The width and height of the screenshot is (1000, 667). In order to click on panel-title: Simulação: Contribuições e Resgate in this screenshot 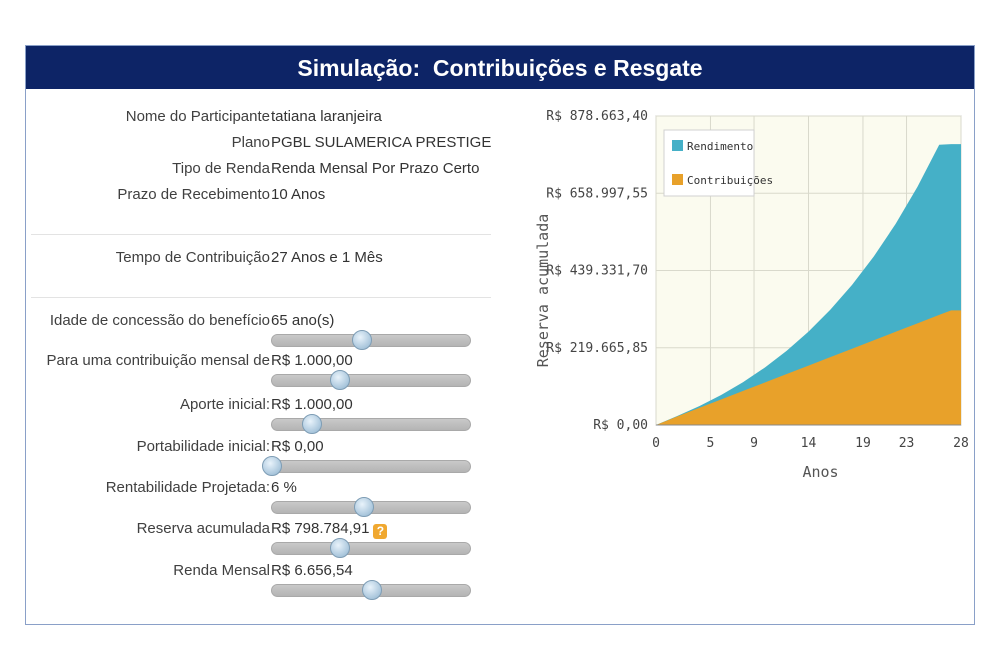, I will do `click(500, 67)`.